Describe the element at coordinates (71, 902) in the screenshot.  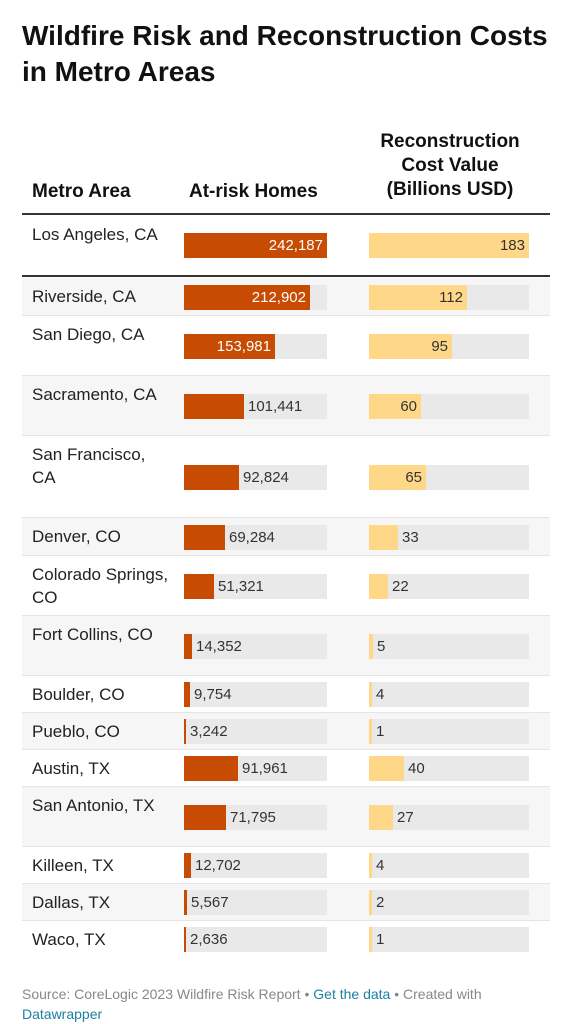
I see `metro-name: Dallas, TX` at that location.